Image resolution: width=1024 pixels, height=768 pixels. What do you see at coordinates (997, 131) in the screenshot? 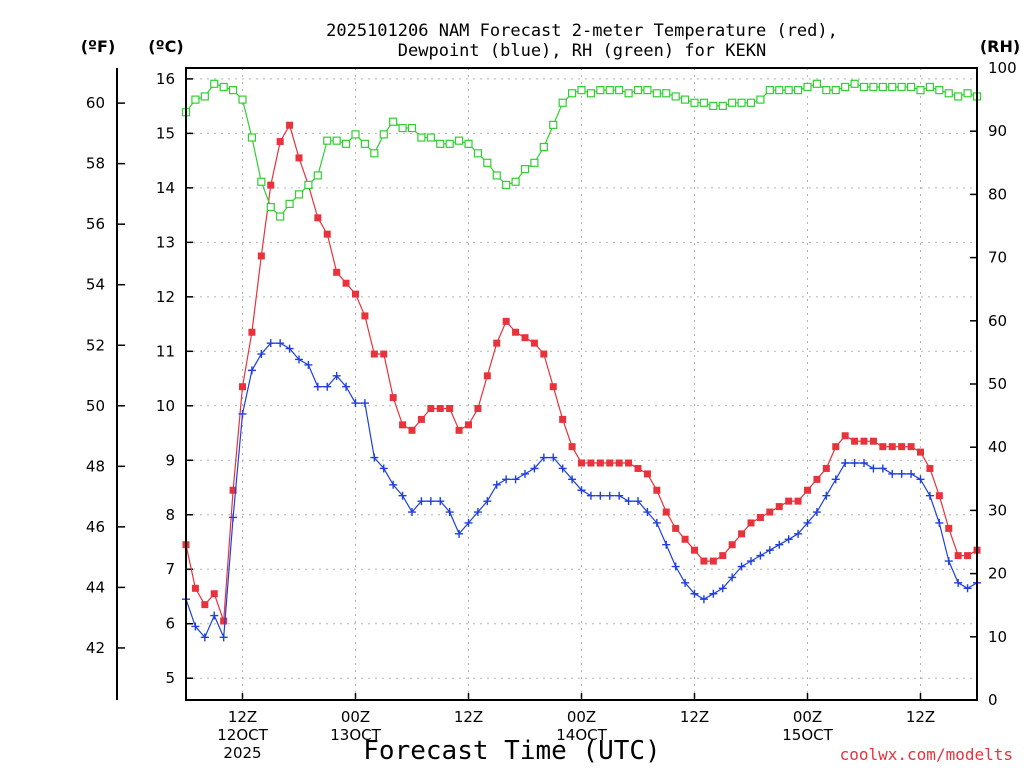
I see `rh-tick-label: 90` at bounding box center [997, 131].